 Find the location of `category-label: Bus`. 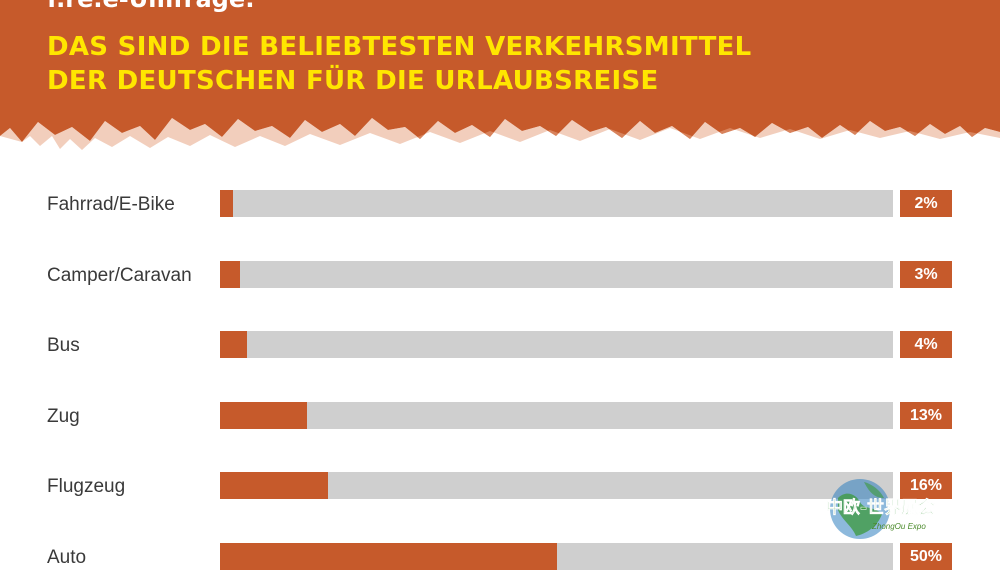

category-label: Bus is located at coordinates (63, 345).